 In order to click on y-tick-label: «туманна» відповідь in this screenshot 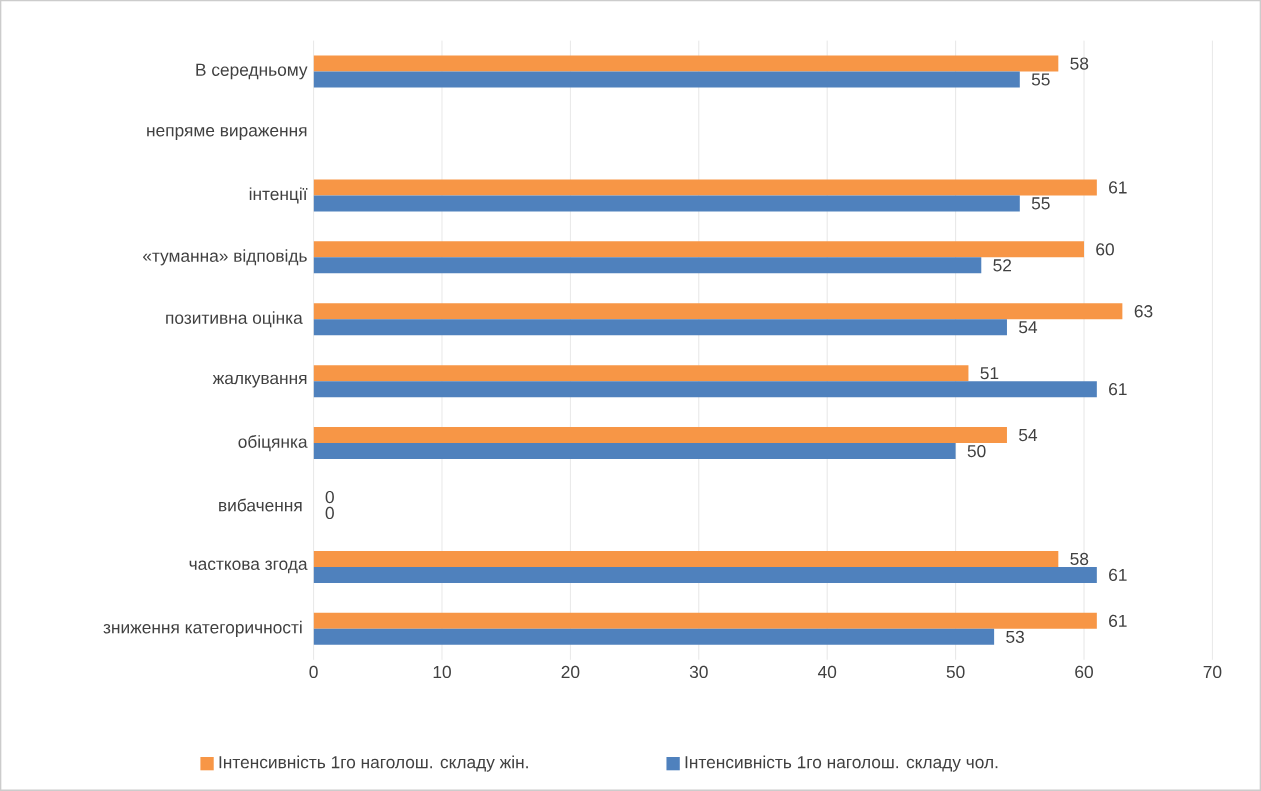, I will do `click(225, 257)`.